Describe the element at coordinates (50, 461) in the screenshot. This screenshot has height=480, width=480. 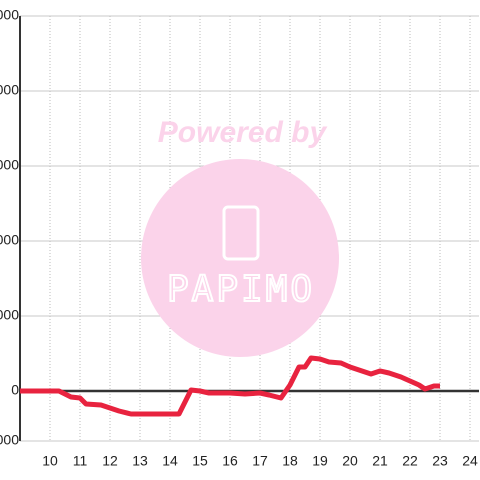
I see `x-tick-label: 10` at that location.